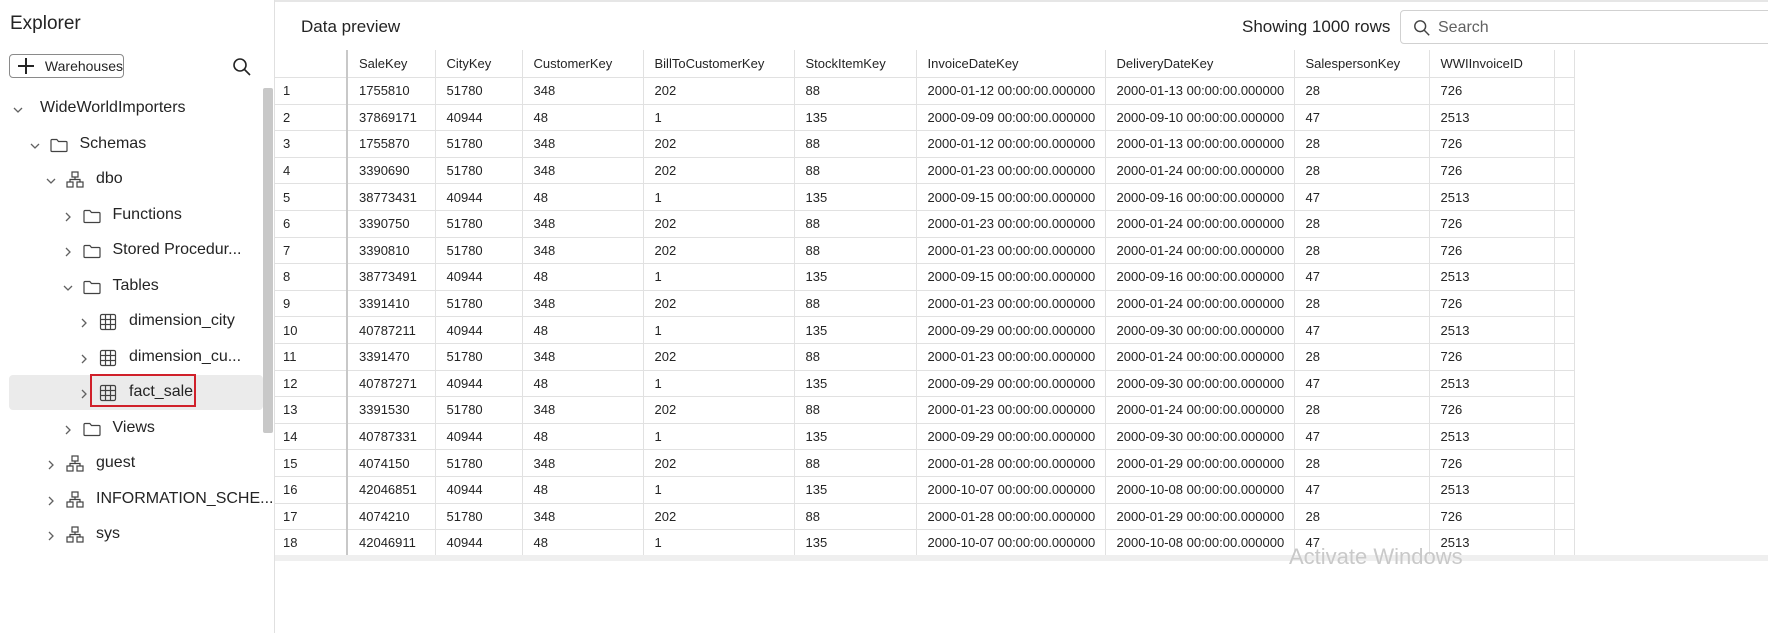  What do you see at coordinates (1011, 463) in the screenshot?
I see `table-cell: 2000-01-28 00:00:00.000000` at bounding box center [1011, 463].